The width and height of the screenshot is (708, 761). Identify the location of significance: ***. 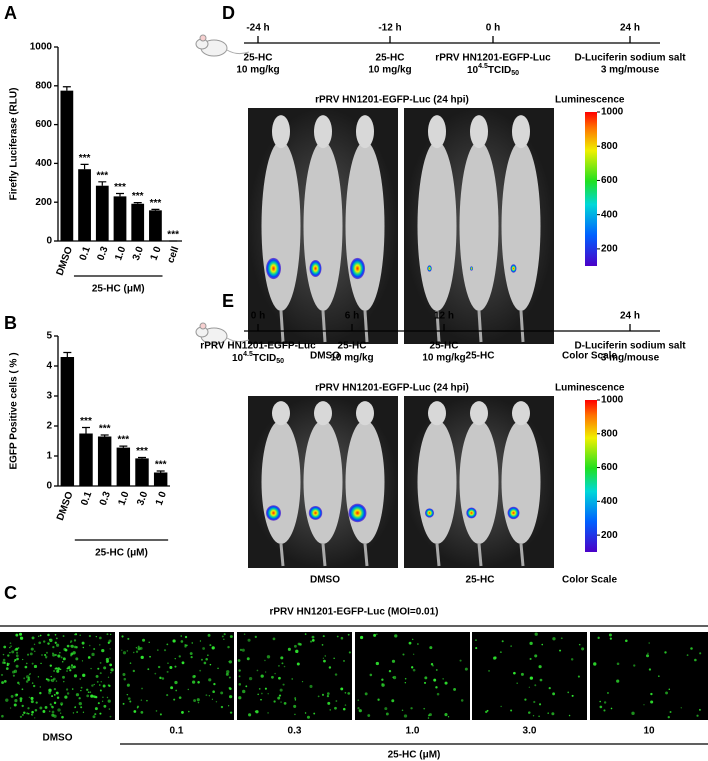
(120, 187).